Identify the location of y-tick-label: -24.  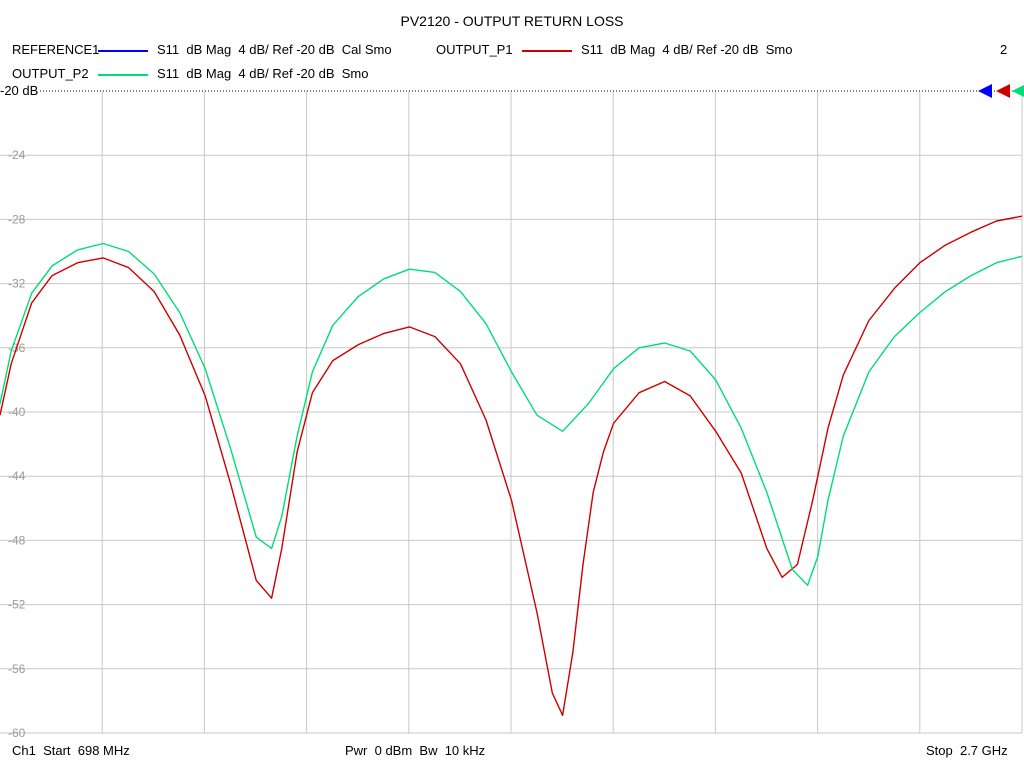
(17, 155).